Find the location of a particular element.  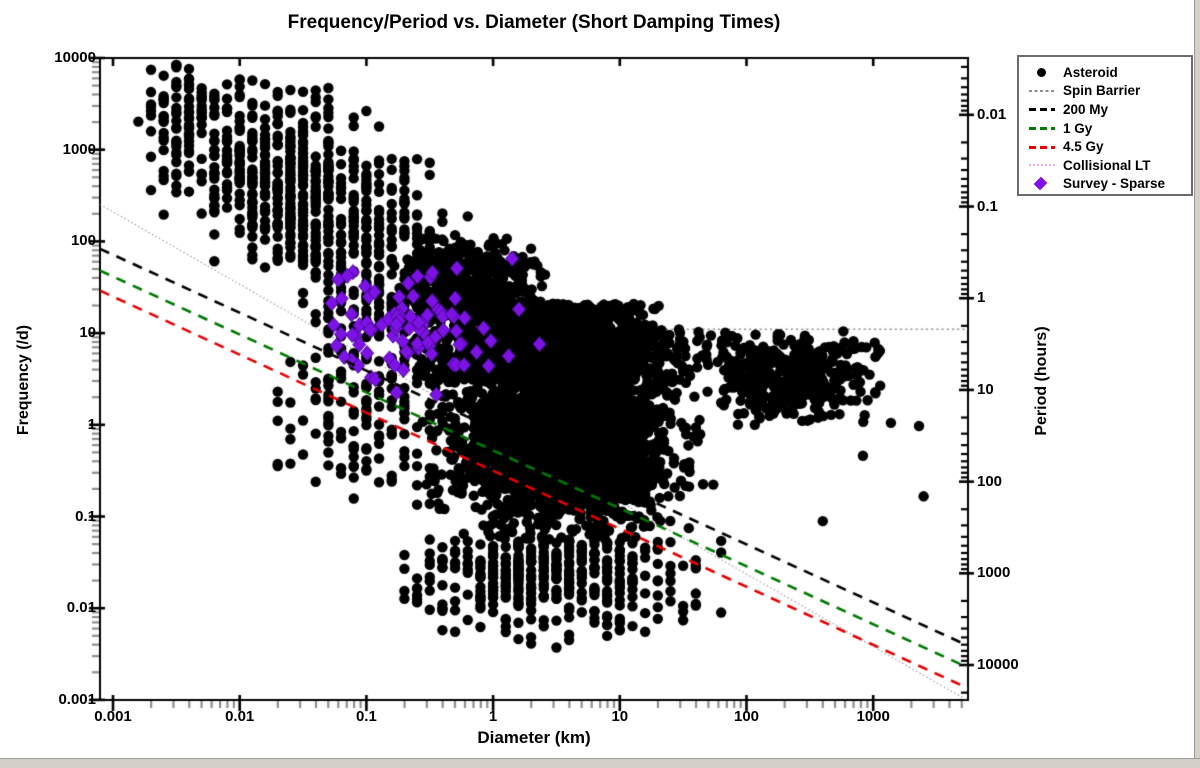

x-tick-label: 0.1 is located at coordinates (366, 716).